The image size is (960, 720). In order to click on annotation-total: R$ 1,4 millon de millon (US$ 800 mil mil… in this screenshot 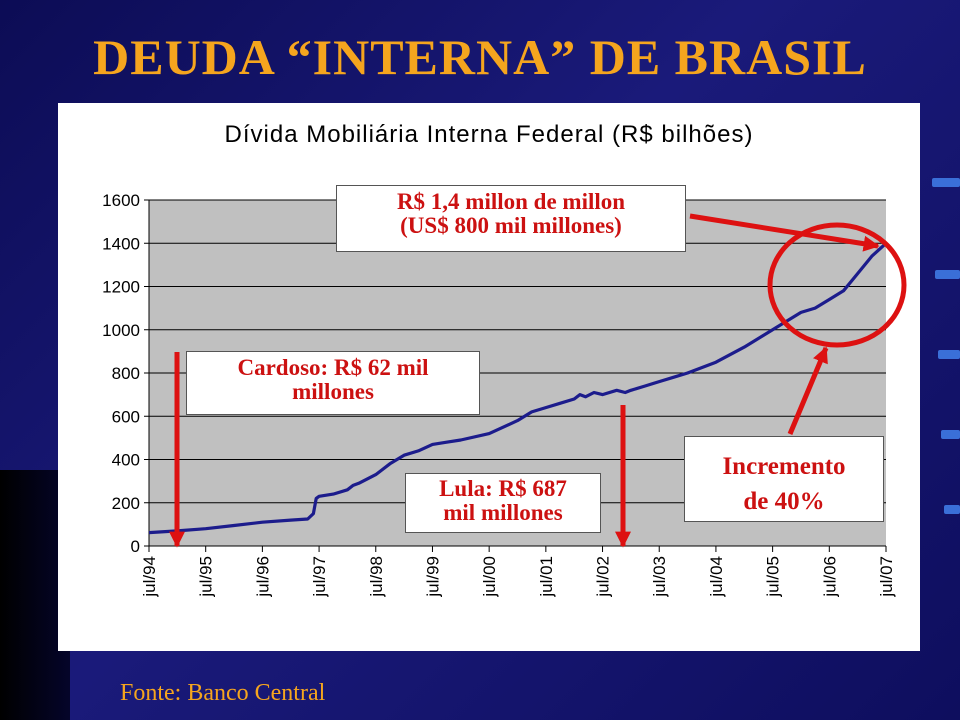, I will do `click(511, 218)`.